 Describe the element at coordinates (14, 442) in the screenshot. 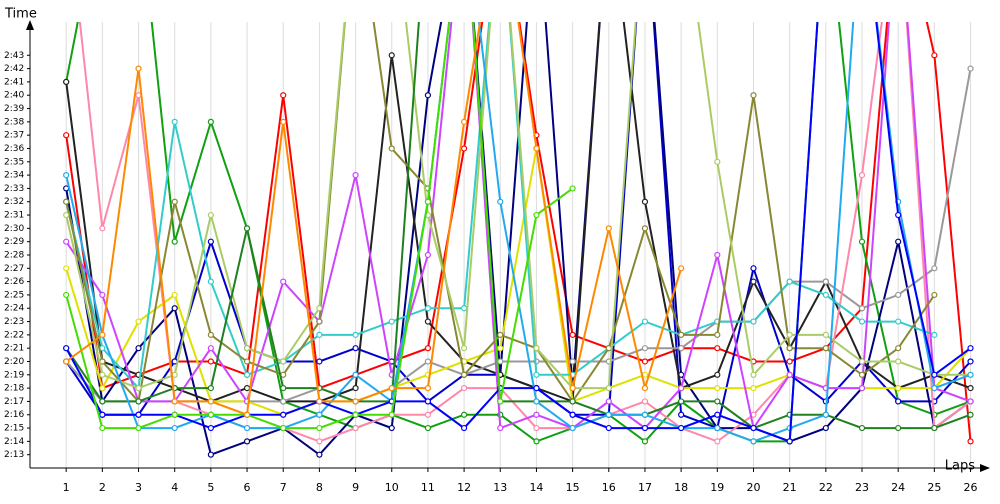

I see `y-tick-label: 2:14` at that location.